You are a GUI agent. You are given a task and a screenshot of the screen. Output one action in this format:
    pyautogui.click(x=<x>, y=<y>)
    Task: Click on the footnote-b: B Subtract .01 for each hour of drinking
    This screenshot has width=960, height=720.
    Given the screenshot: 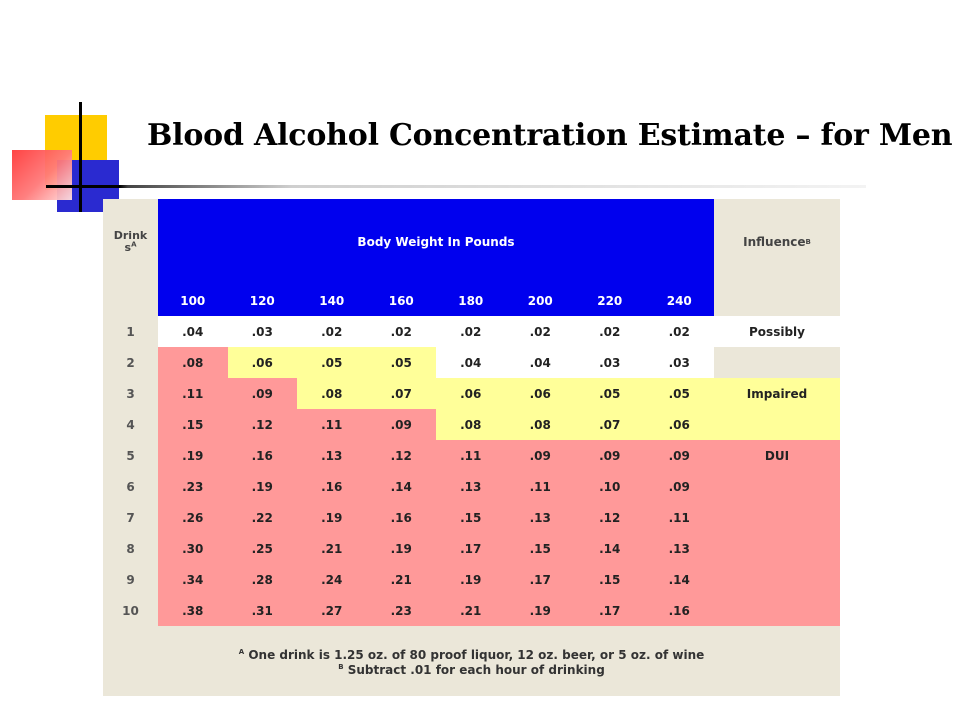 What is the action you would take?
    pyautogui.click(x=471, y=670)
    